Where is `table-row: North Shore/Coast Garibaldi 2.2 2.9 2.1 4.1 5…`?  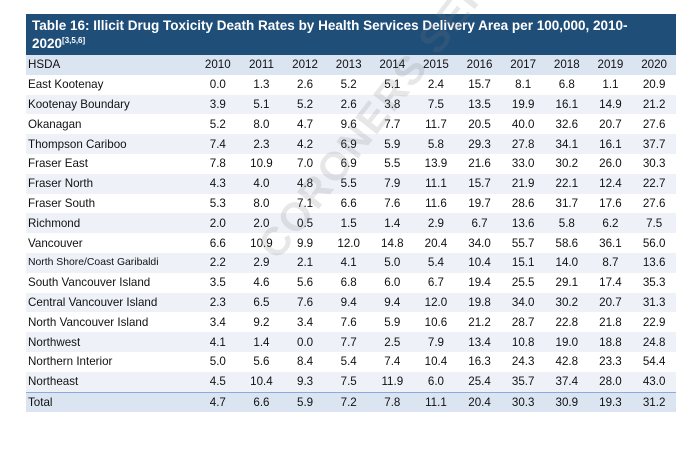 table-row: North Shore/Coast Garibaldi 2.2 2.9 2.1 4.1 5… is located at coordinates (351, 262).